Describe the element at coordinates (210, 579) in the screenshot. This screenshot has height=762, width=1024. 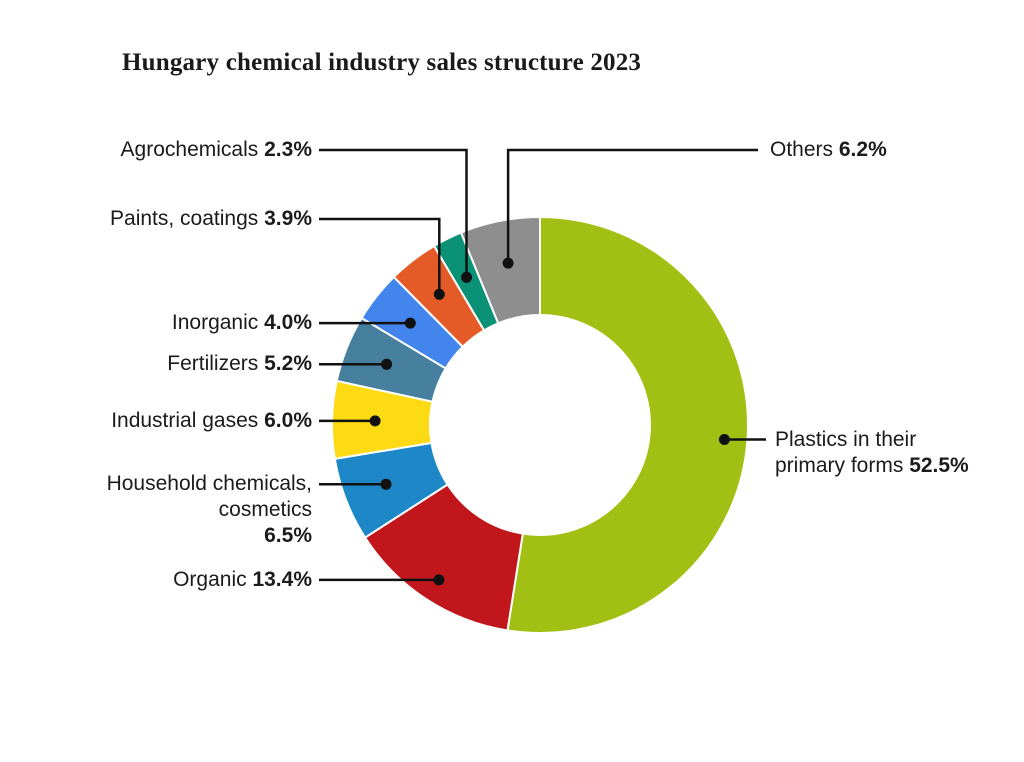
I see `segment-name: Organic` at that location.